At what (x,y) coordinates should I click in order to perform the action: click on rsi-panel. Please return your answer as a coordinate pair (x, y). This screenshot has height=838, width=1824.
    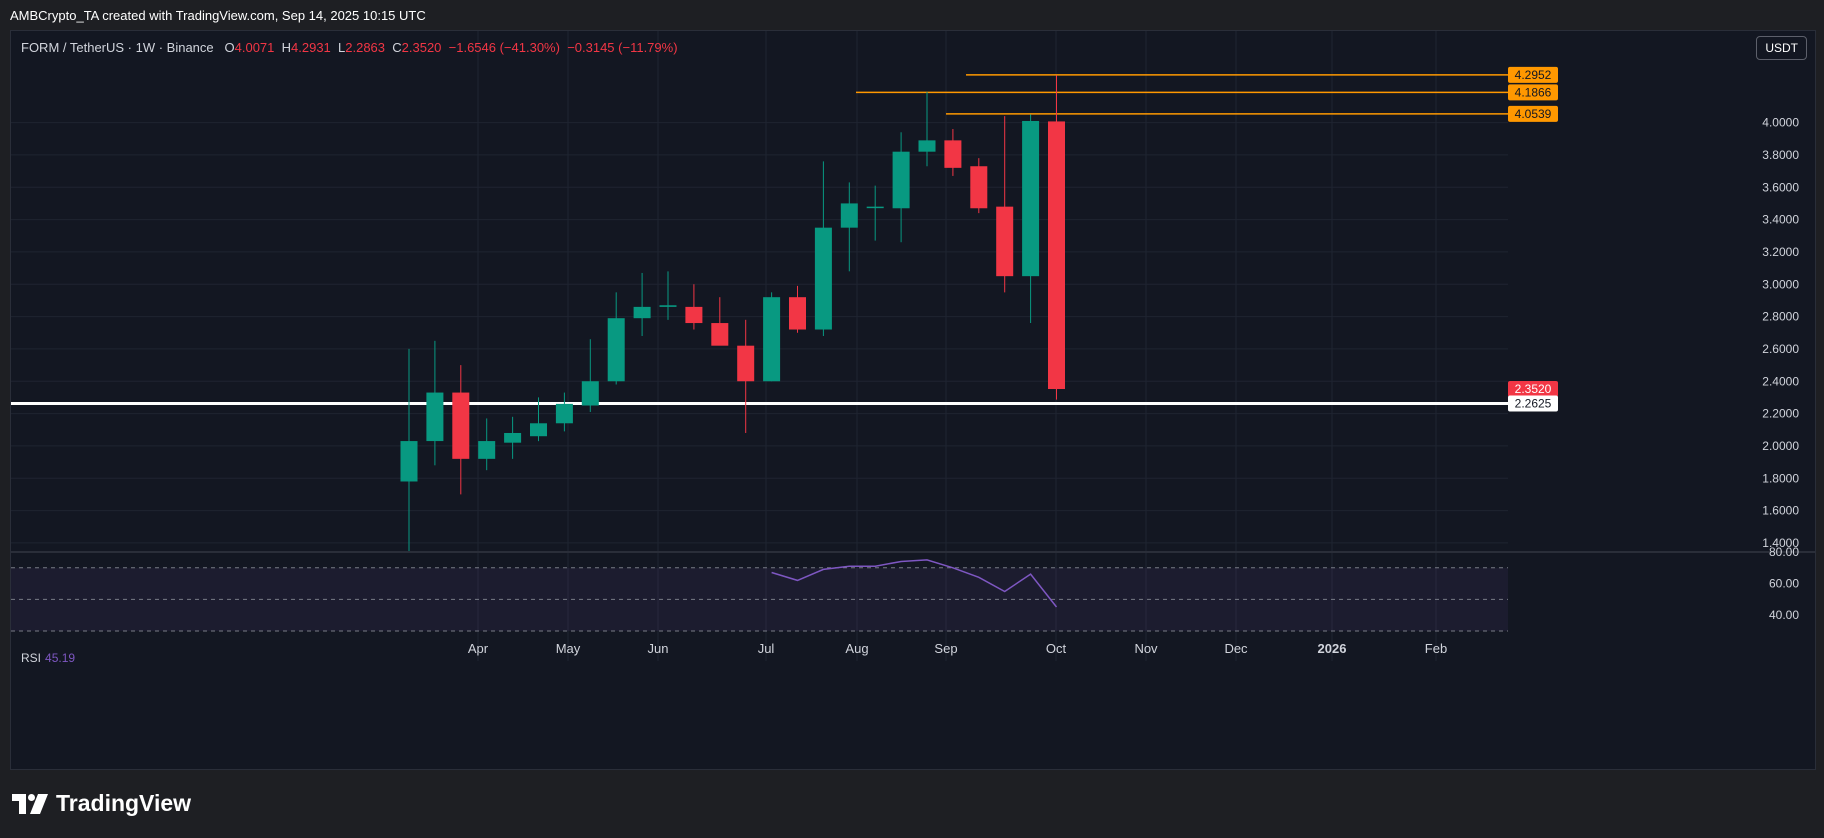
    Looking at the image, I should click on (913, 591).